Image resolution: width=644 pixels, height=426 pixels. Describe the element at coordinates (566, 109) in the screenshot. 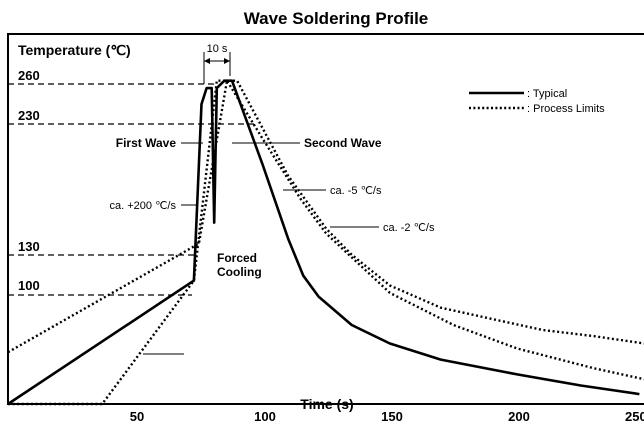

I see `legend-label-process-limits: : Process Limits` at that location.